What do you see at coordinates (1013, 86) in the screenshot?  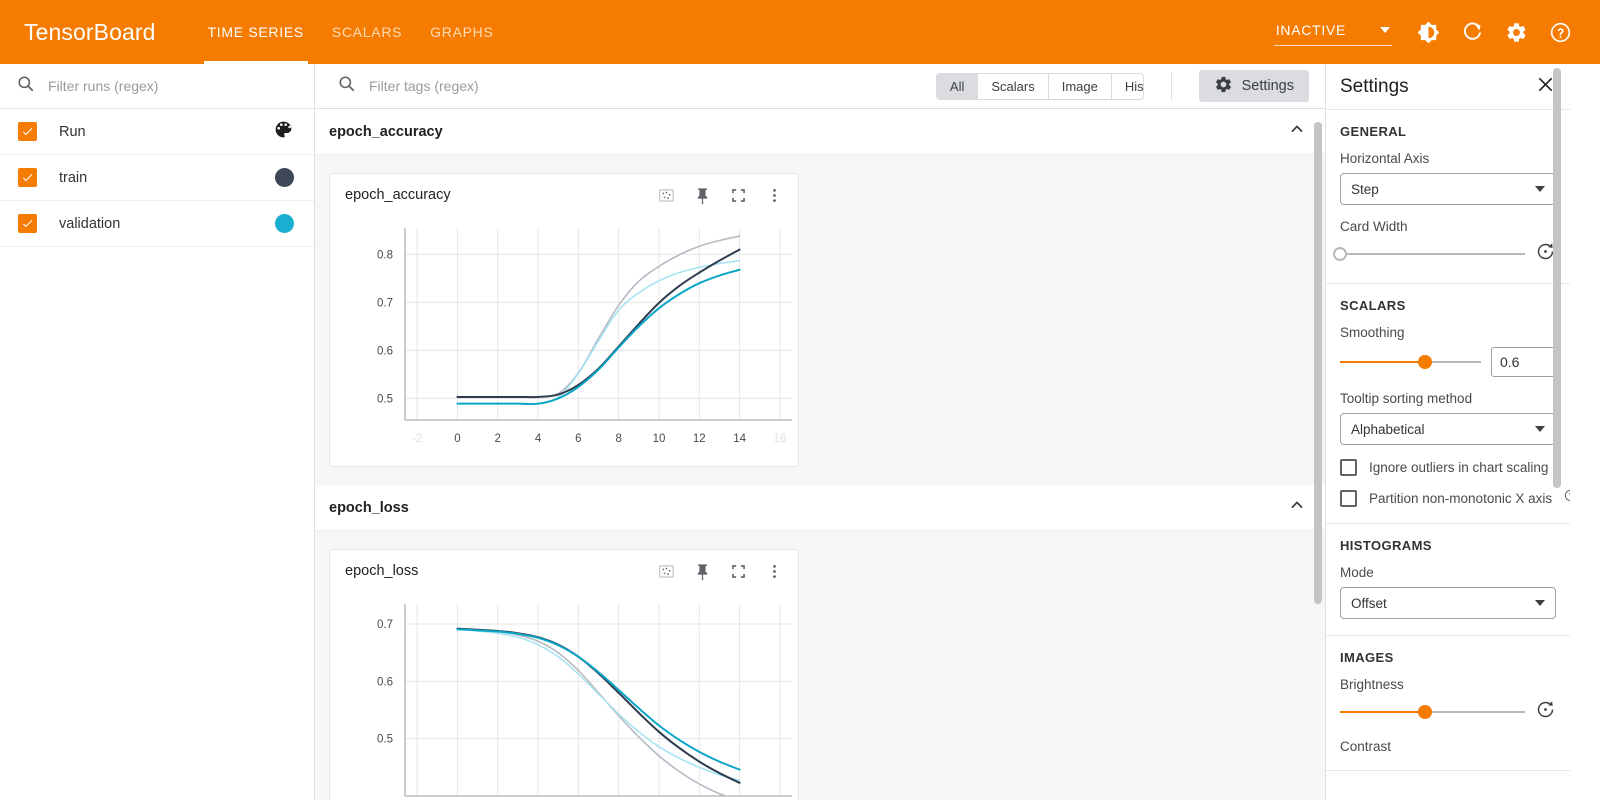 I see `filter-scalars: Scalars` at bounding box center [1013, 86].